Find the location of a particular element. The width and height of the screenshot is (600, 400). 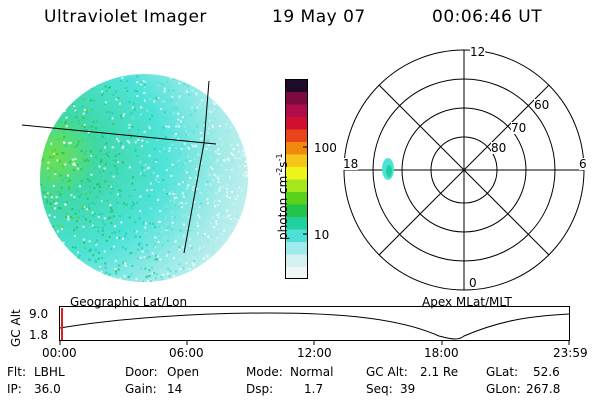

orbit-y-tick-max: 9.0 is located at coordinates (39, 314).